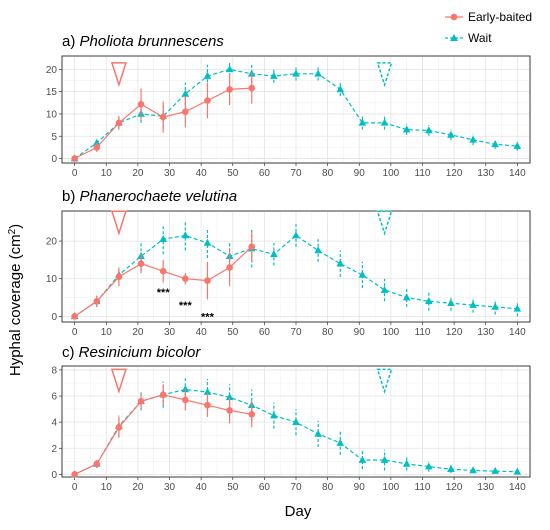  What do you see at coordinates (118, 381) in the screenshot?
I see `bait-marker-early-baited` at bounding box center [118, 381].